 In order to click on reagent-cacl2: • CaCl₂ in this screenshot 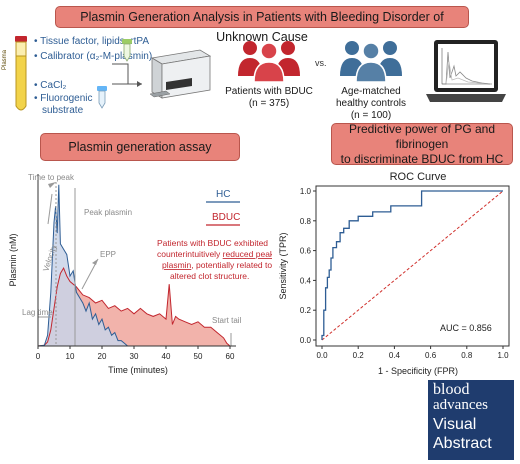, I will do `click(50, 85)`.